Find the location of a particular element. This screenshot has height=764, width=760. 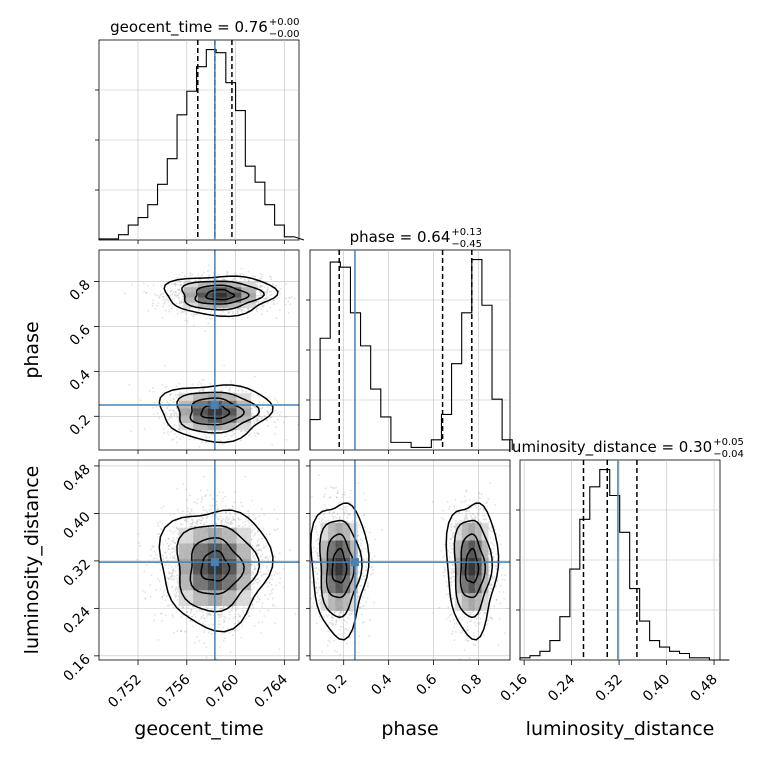

diag-title-main: luminosity_distance = 0.30 is located at coordinates (610, 447).